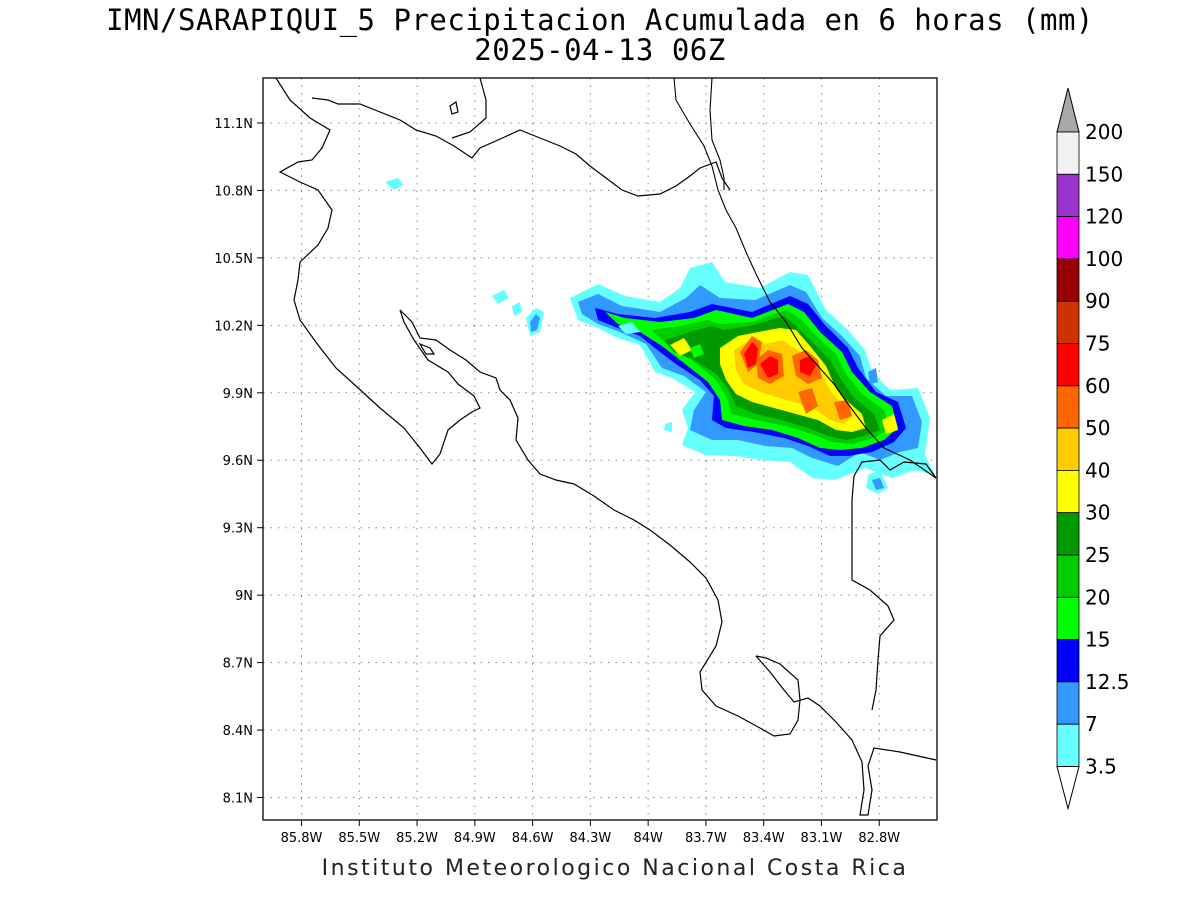 This screenshot has height=900, width=1200. What do you see at coordinates (1104, 259) in the screenshot?
I see `colorbar-label: 100` at bounding box center [1104, 259].